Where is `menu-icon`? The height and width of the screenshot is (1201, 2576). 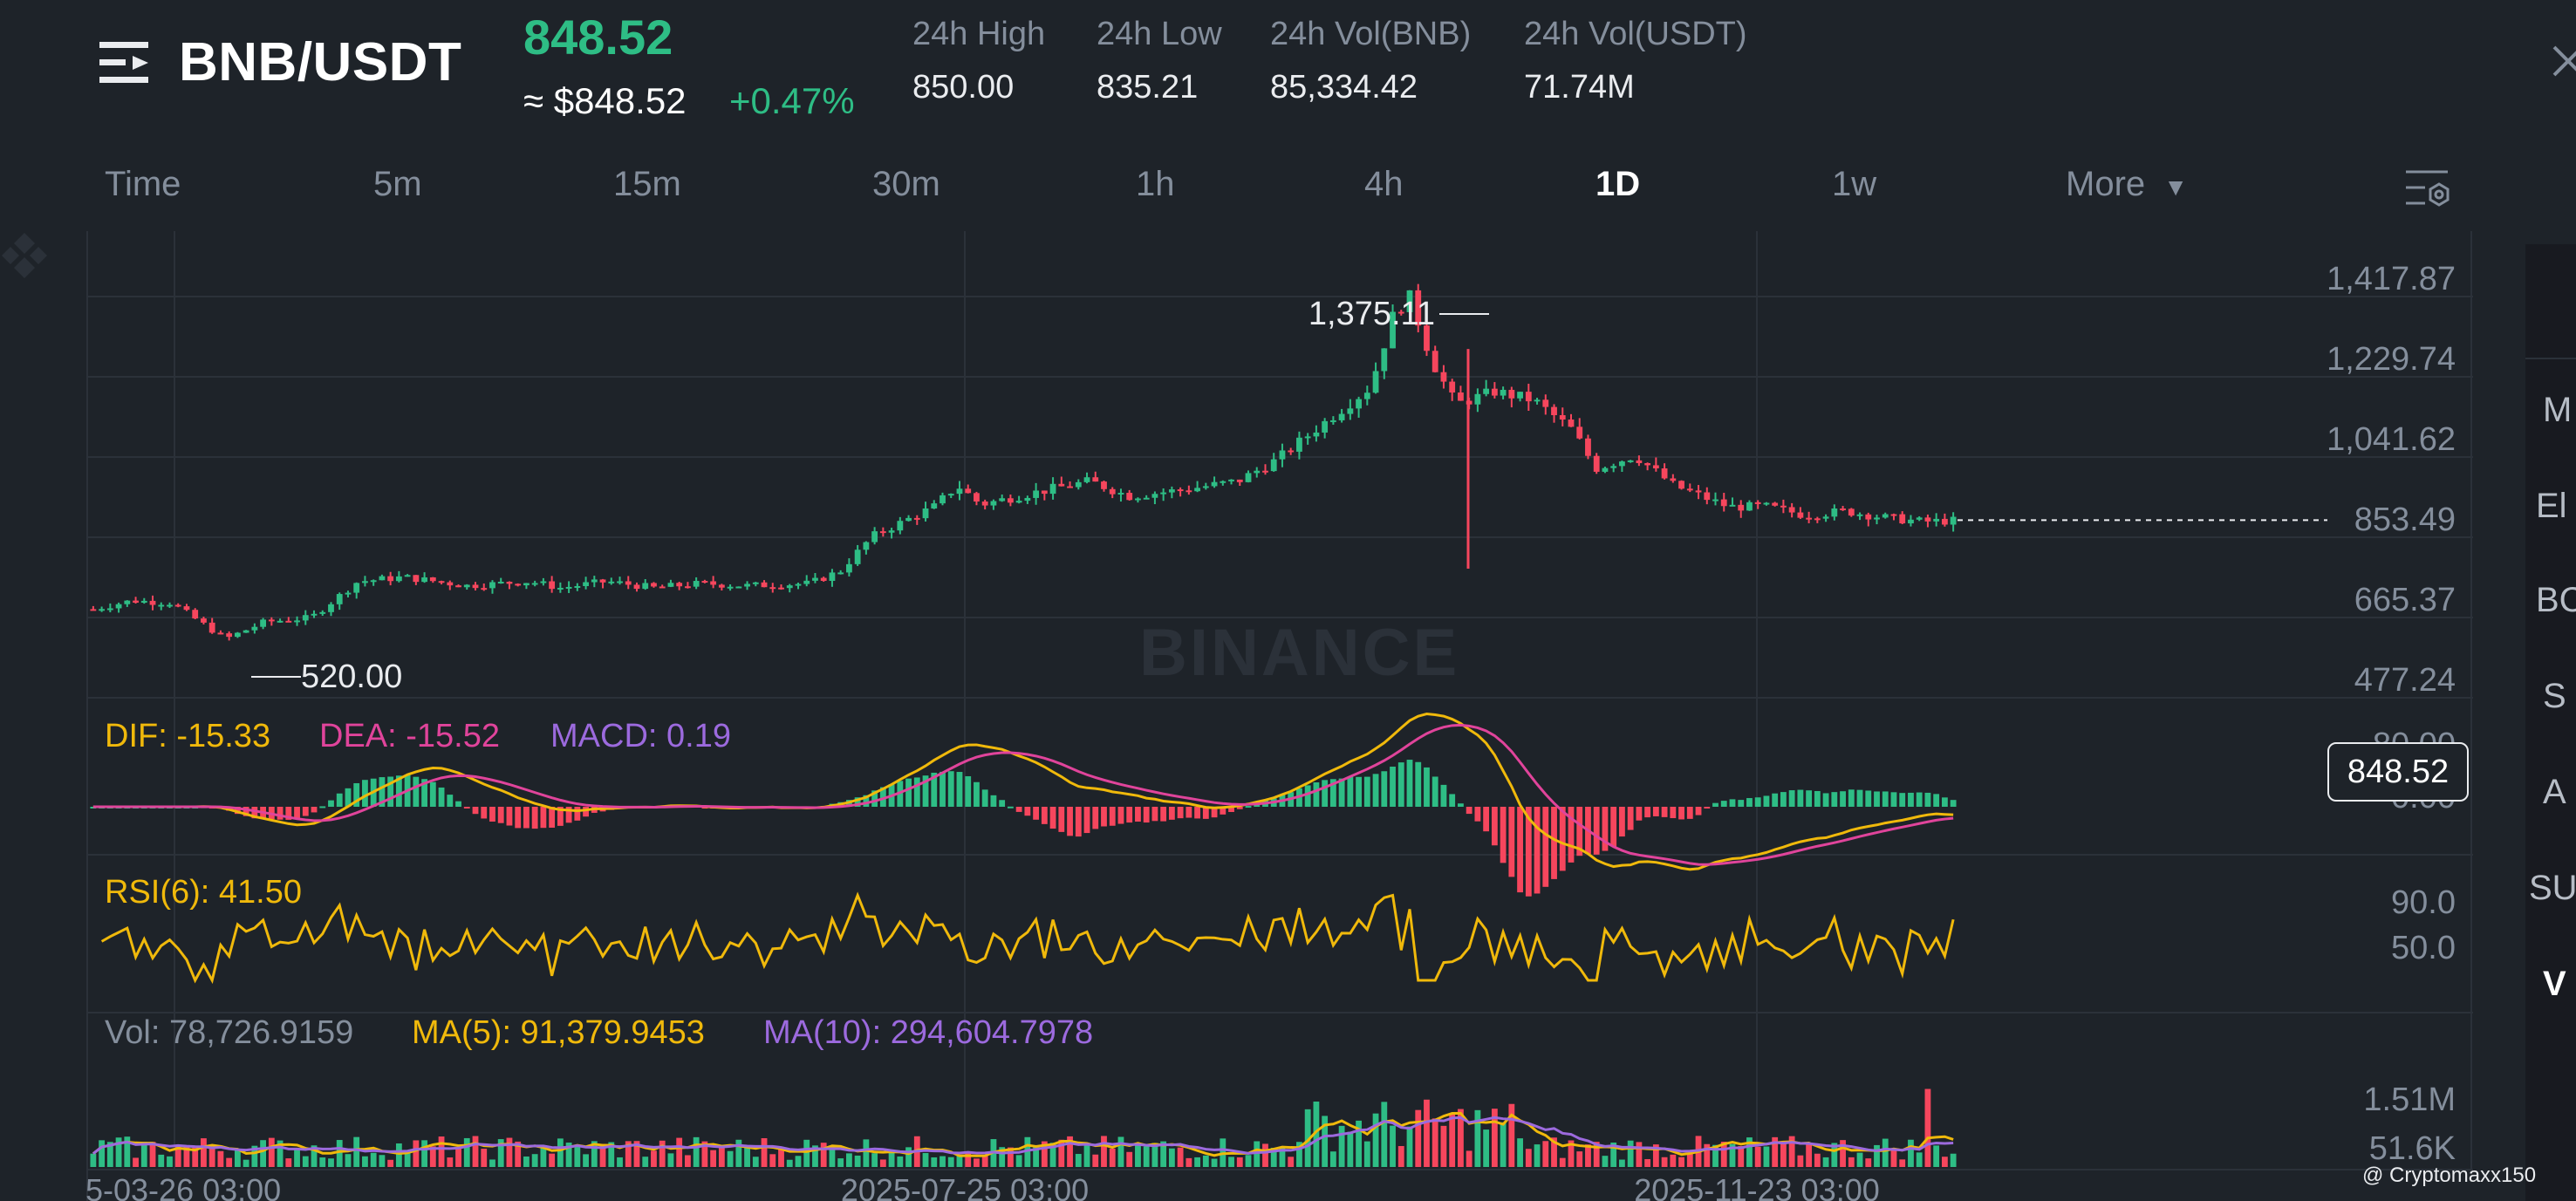
menu-icon is located at coordinates (126, 63).